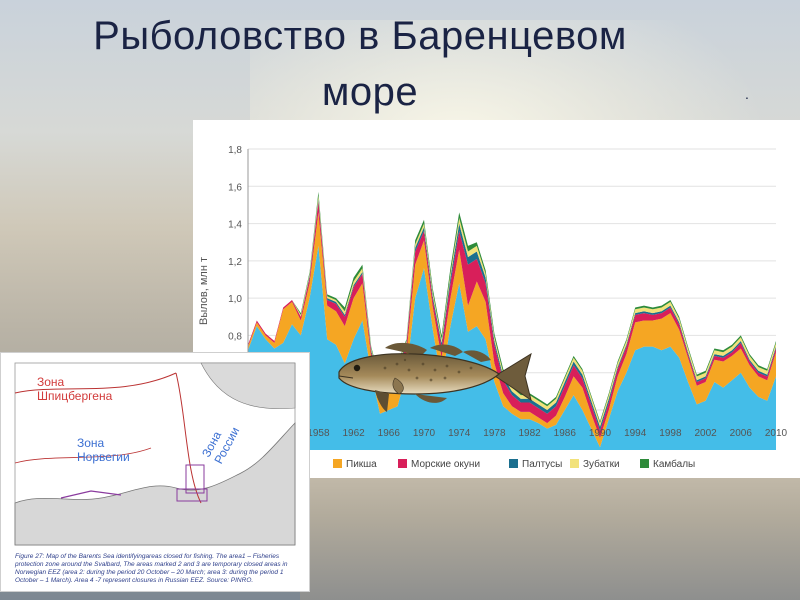 The width and height of the screenshot is (800, 600). What do you see at coordinates (670, 433) in the screenshot?
I see `x-tick-label: 1998` at bounding box center [670, 433].